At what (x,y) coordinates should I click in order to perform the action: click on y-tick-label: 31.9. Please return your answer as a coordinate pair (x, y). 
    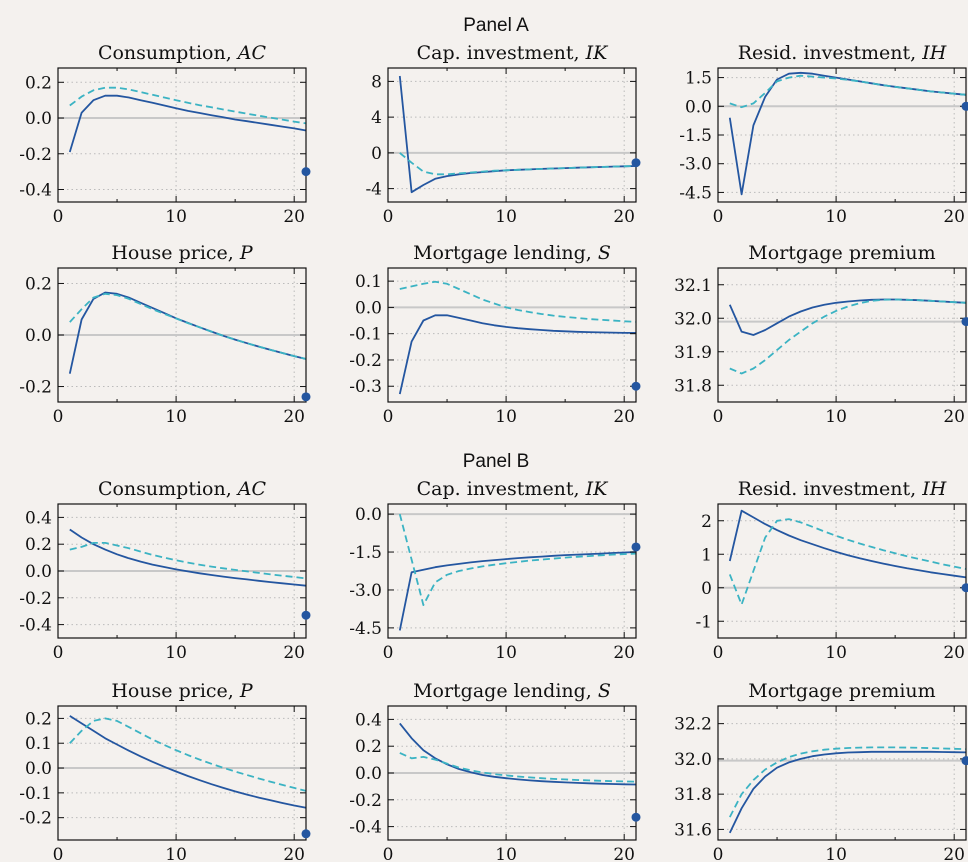
    Looking at the image, I should click on (693, 353).